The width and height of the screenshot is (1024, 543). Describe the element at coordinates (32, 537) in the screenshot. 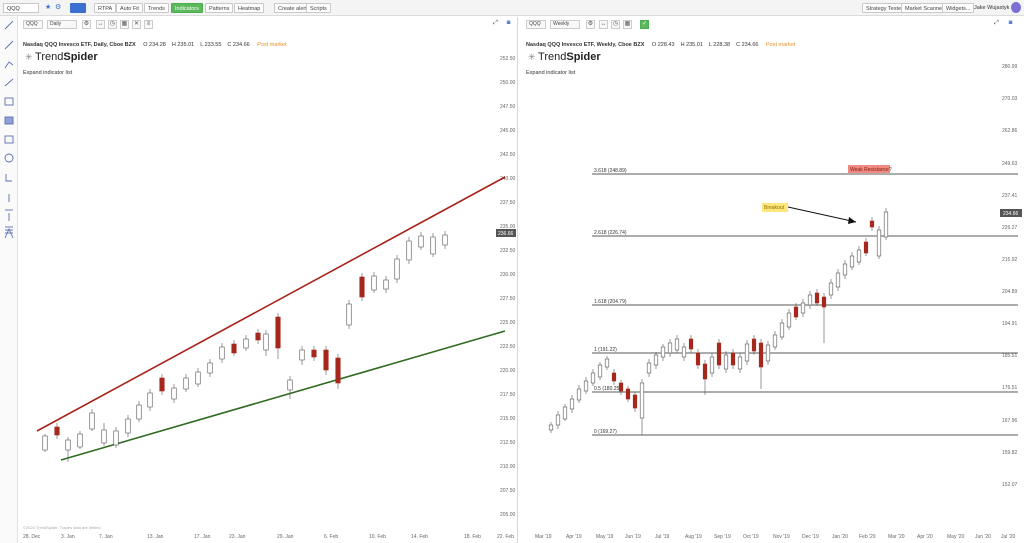

I see `date-tick-label: 28. Dec` at that location.